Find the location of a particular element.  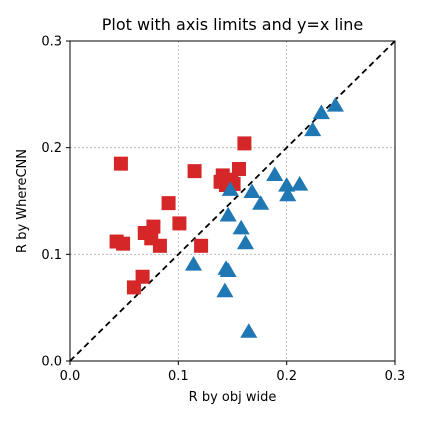

x-tick-label: 0.1 is located at coordinates (178, 376).